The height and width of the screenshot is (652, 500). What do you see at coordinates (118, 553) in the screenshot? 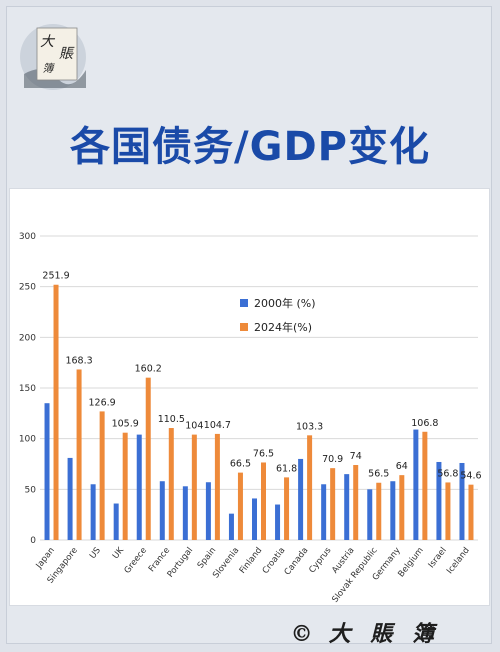
I see `x-tick-label: UK` at bounding box center [118, 553].